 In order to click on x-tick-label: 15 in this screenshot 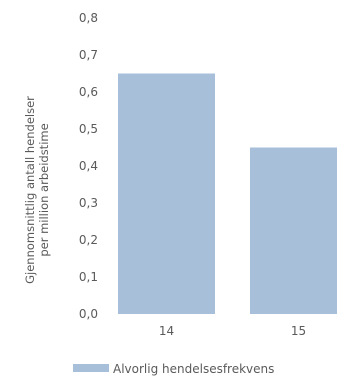, I will do `click(298, 331)`.